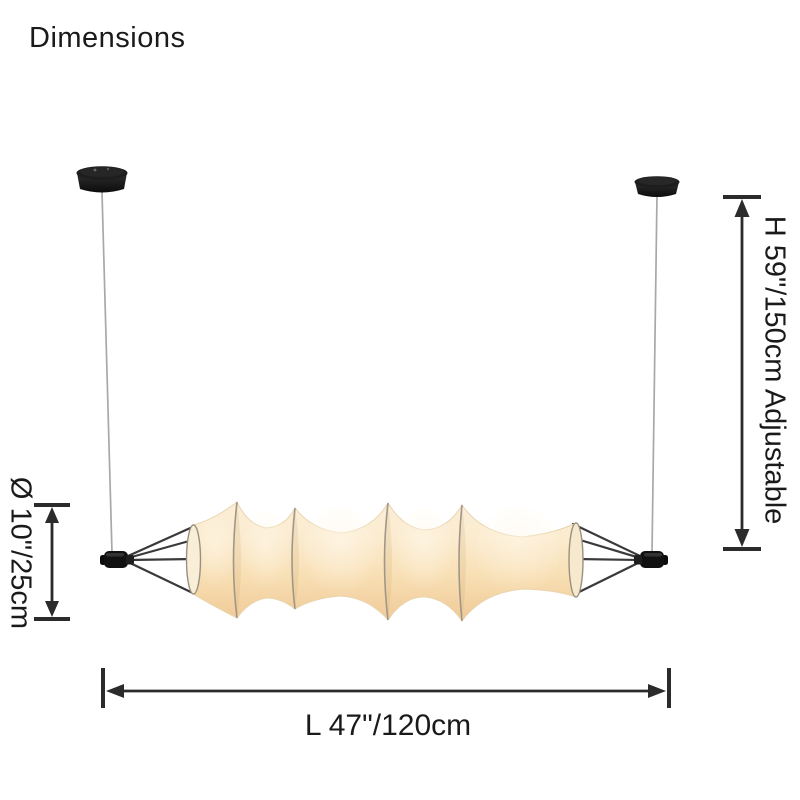  I want to click on diameter-dimension-arrow, so click(52, 562).